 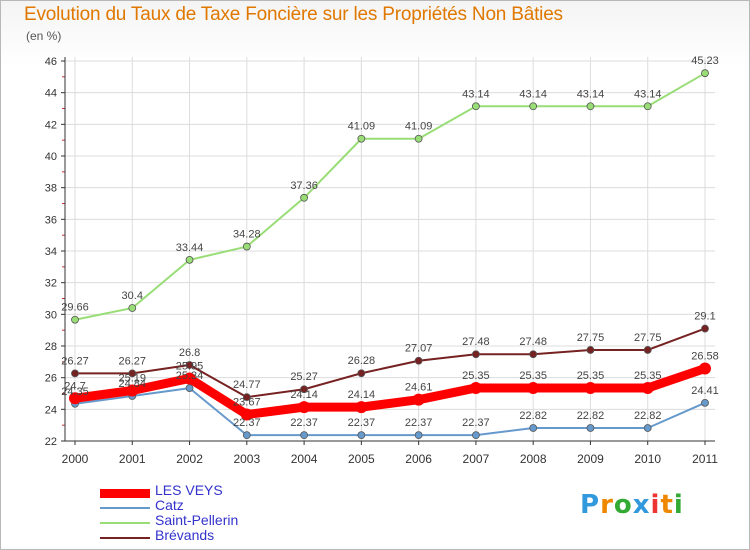 I want to click on legend-label-saint-pellerin: Saint-Pellerin, so click(x=197, y=520).